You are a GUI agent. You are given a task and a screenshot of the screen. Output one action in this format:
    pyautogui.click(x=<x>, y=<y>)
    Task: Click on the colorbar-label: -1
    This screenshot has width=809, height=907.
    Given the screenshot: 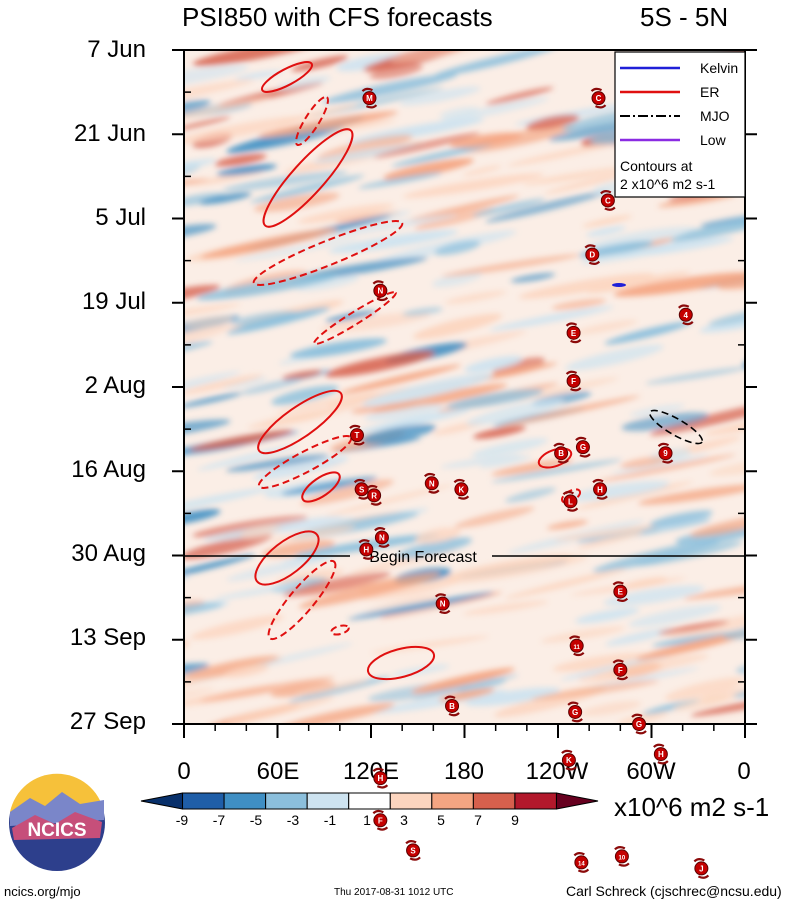 What is the action you would take?
    pyautogui.click(x=330, y=820)
    